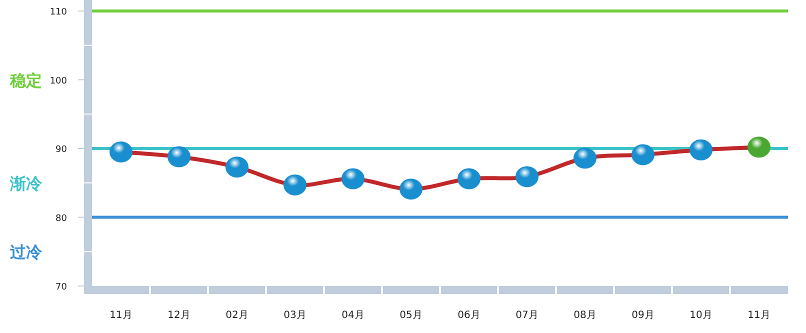  I want to click on text: 渐冷, so click(26, 183).